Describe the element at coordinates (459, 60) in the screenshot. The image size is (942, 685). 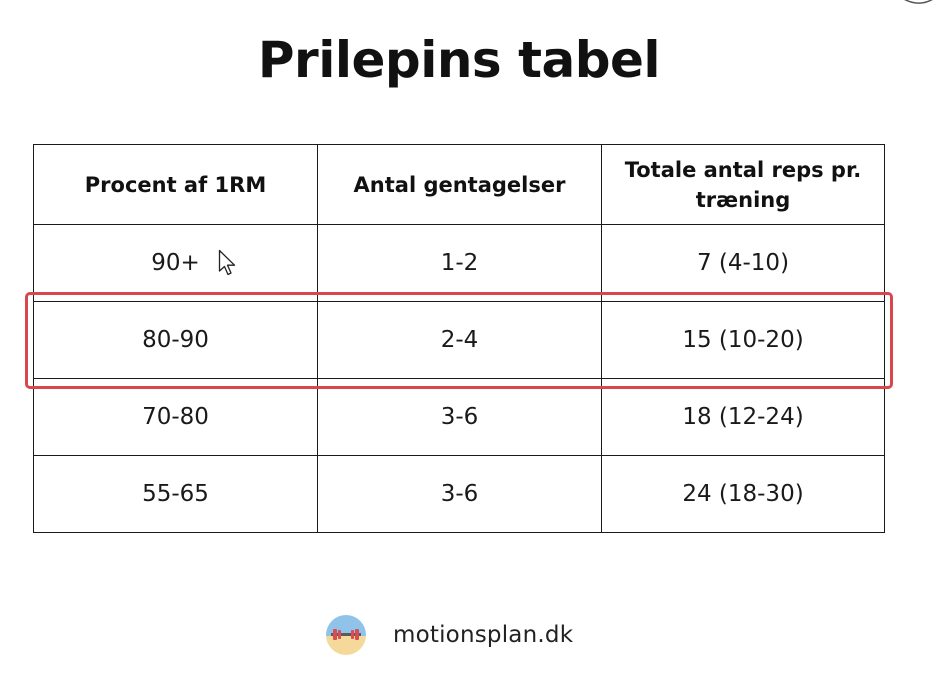
I see `page-title: Prilepins tabel` at that location.